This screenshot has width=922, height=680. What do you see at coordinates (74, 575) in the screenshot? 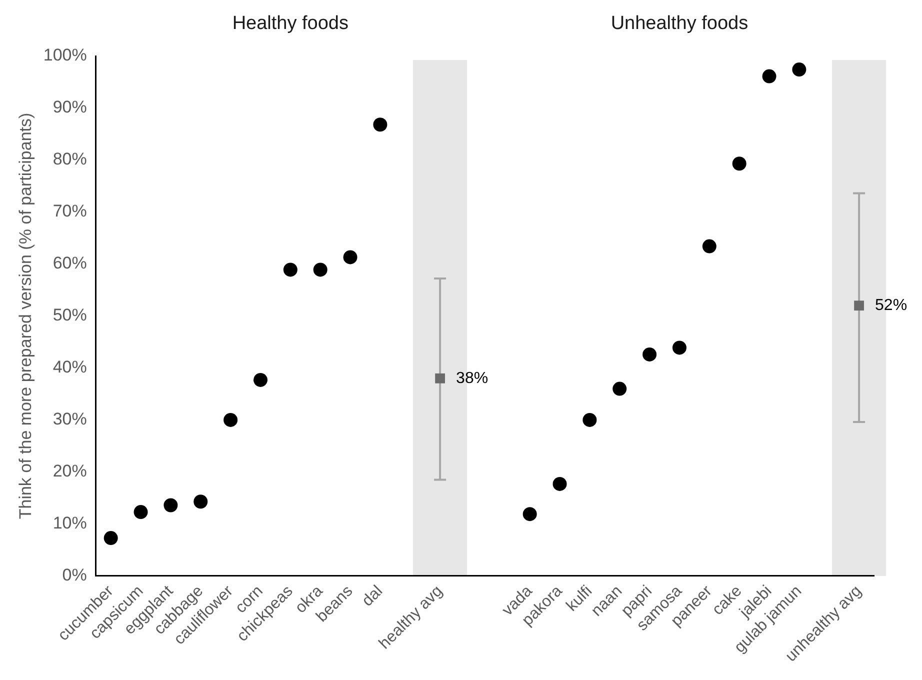
I see `y-tick-label: 0%` at bounding box center [74, 575].